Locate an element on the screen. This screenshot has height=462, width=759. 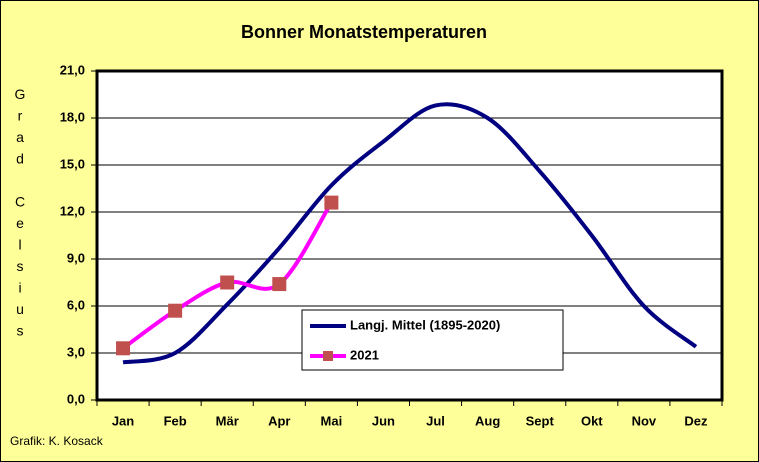
x-tick-label: Apr is located at coordinates (279, 420).